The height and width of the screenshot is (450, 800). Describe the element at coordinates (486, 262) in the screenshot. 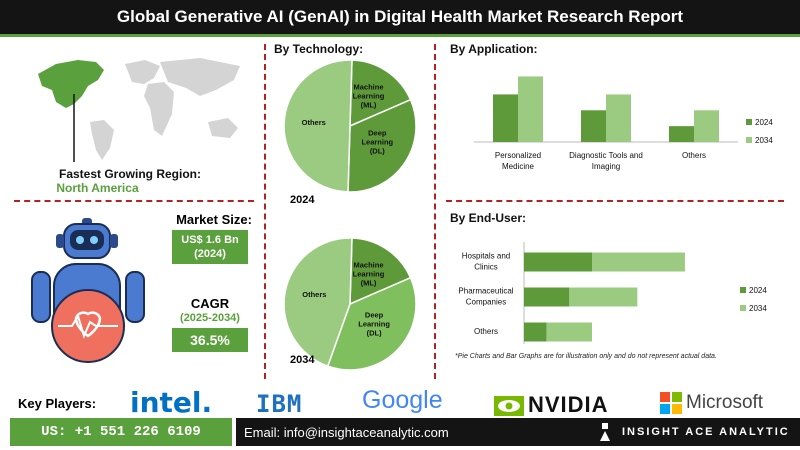

I see `eu-category-label: Hospitals and Clinics` at that location.